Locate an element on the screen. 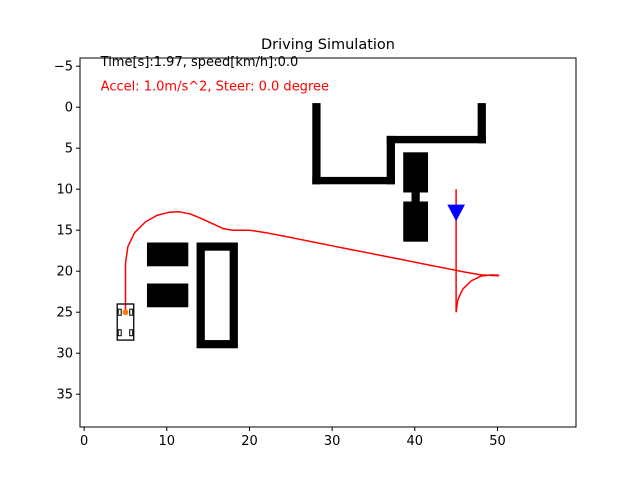 The image size is (640, 480). goal-turn-arc is located at coordinates (477, 293).